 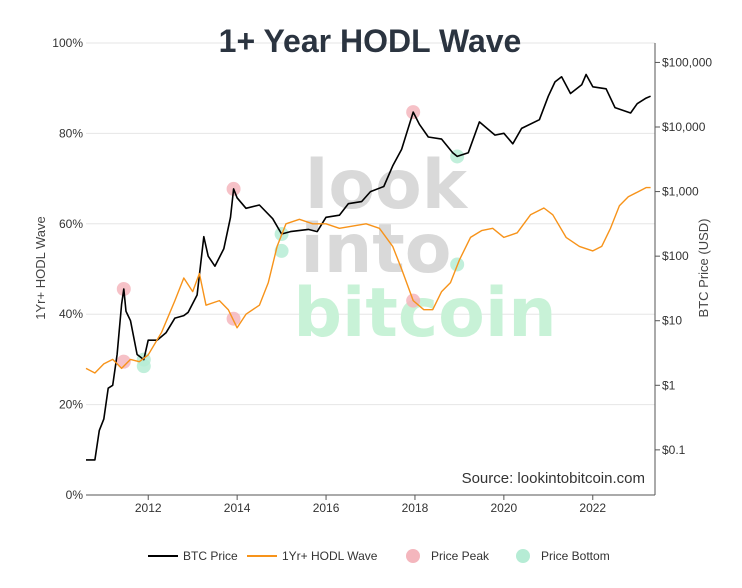 What do you see at coordinates (687, 62) in the screenshot?
I see `y-right-tick-label: $100,000` at bounding box center [687, 62].